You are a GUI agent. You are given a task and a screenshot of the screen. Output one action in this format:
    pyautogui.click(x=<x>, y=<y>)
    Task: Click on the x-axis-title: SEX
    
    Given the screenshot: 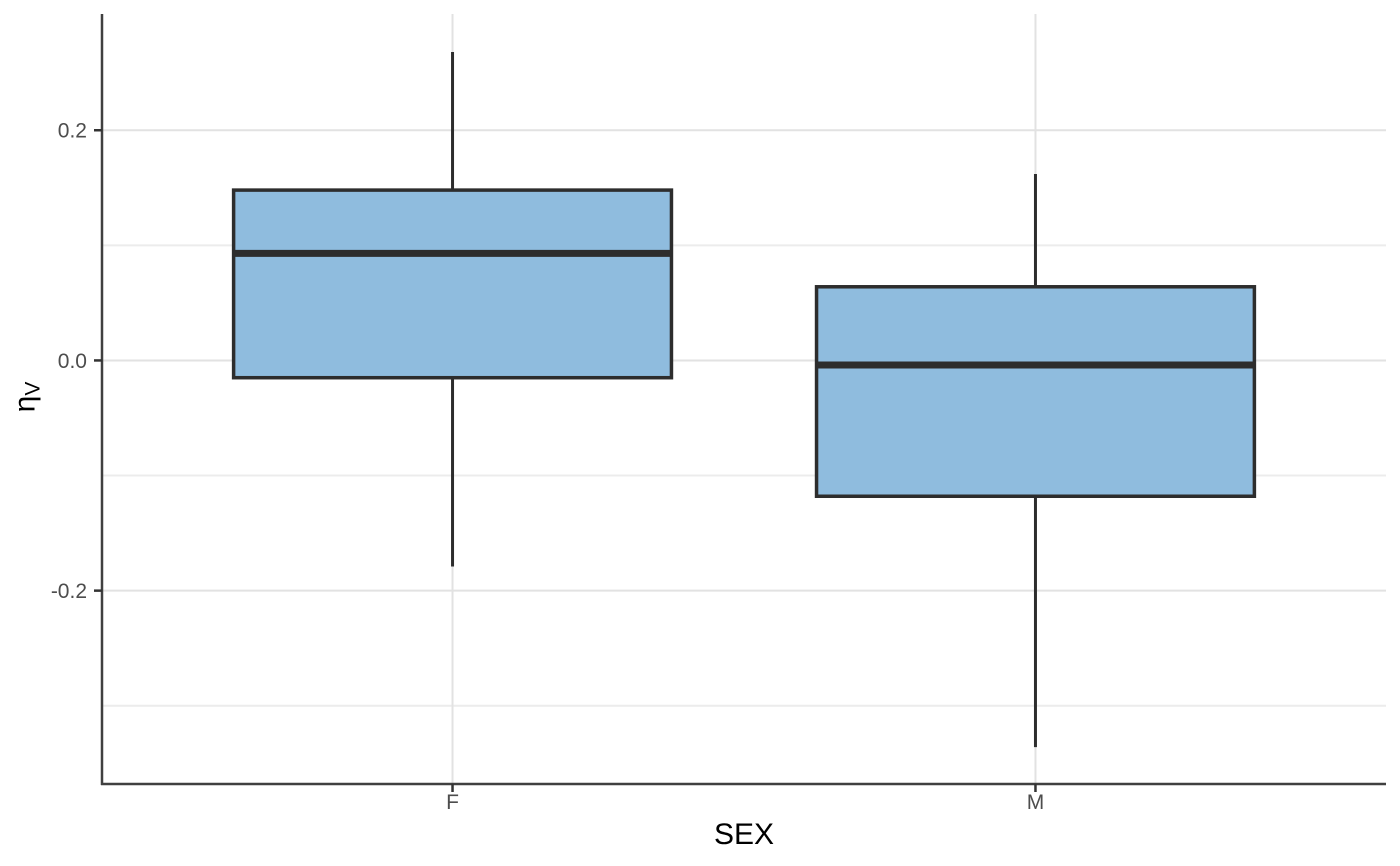 What is the action you would take?
    pyautogui.click(x=744, y=834)
    